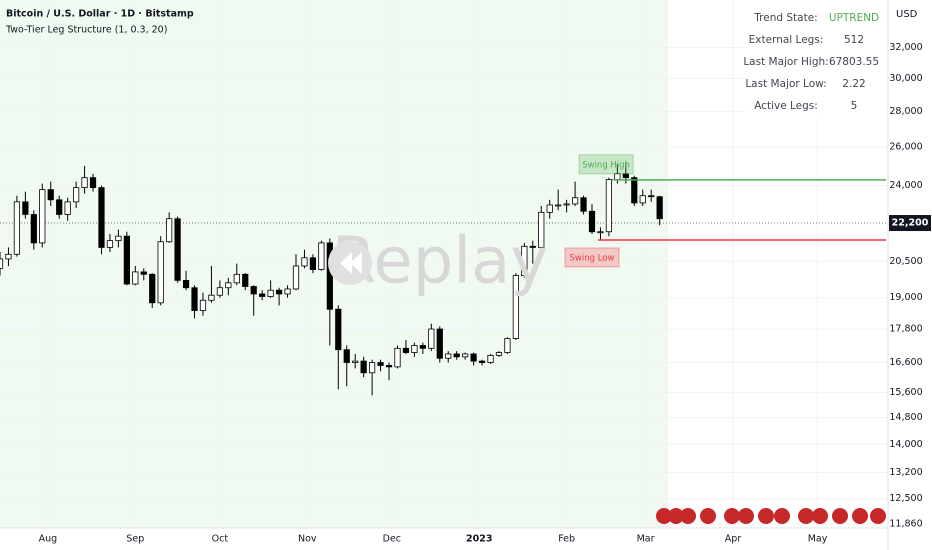 The width and height of the screenshot is (932, 550). Describe the element at coordinates (733, 539) in the screenshot. I see `x-tick-label: Apr` at that location.